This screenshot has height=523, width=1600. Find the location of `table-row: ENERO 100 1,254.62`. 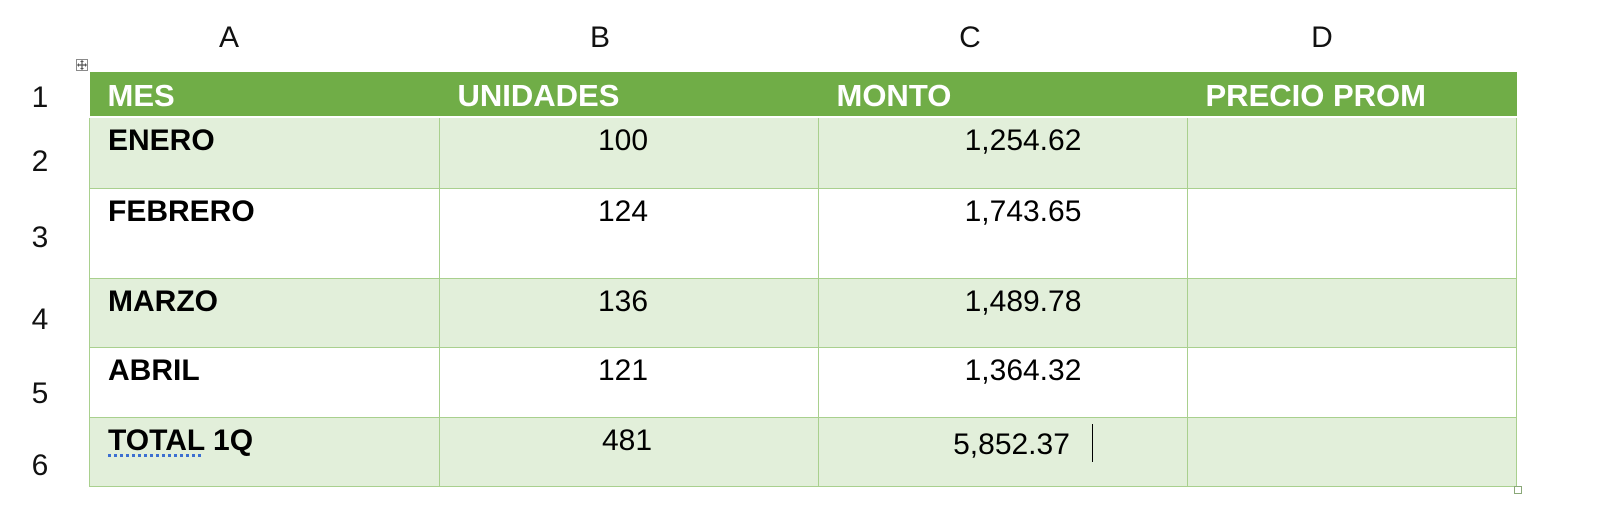

table-row: ENERO 100 1,254.62 is located at coordinates (803, 152).